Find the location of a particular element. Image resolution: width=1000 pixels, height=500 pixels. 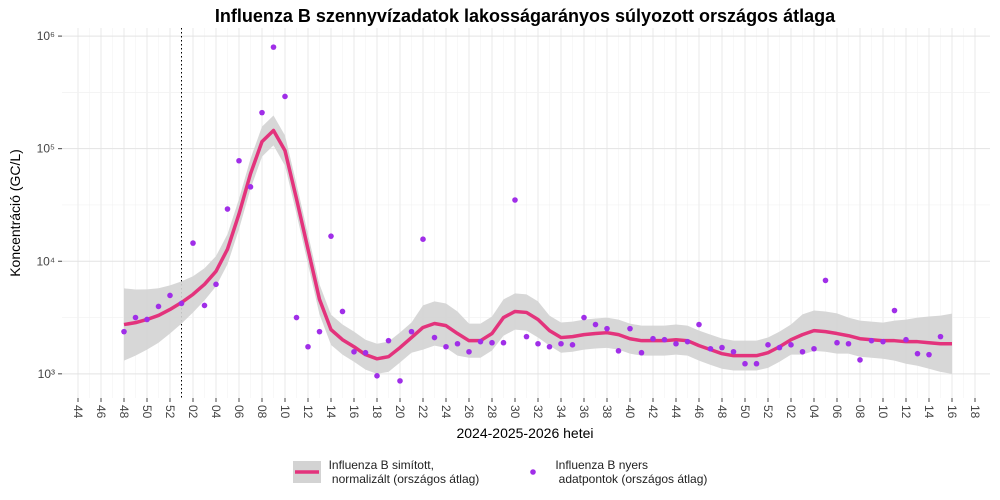

x-tick-label: 34 is located at coordinates (561, 412).